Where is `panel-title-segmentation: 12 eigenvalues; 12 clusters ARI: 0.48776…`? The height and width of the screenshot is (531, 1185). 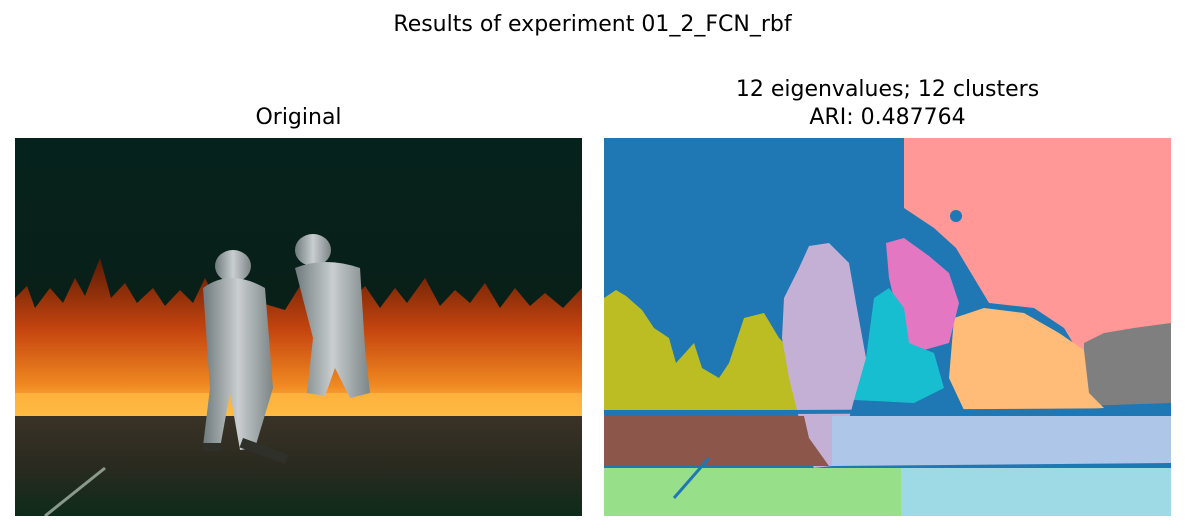 panel-title-segmentation: 12 eigenvalues; 12 clusters ARI: 0.48776… is located at coordinates (887, 104).